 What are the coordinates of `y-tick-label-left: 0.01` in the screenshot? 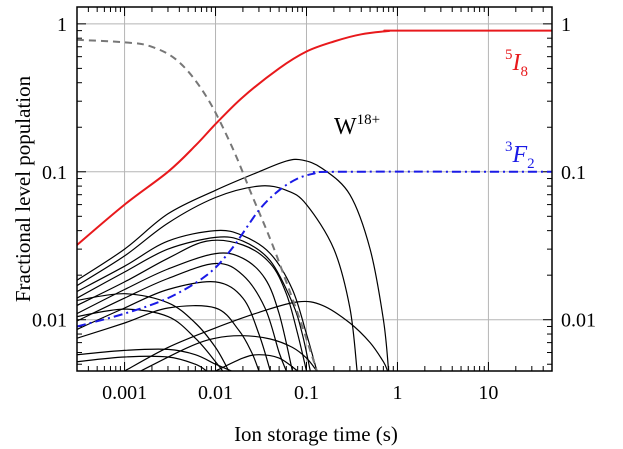 It's located at (49, 321).